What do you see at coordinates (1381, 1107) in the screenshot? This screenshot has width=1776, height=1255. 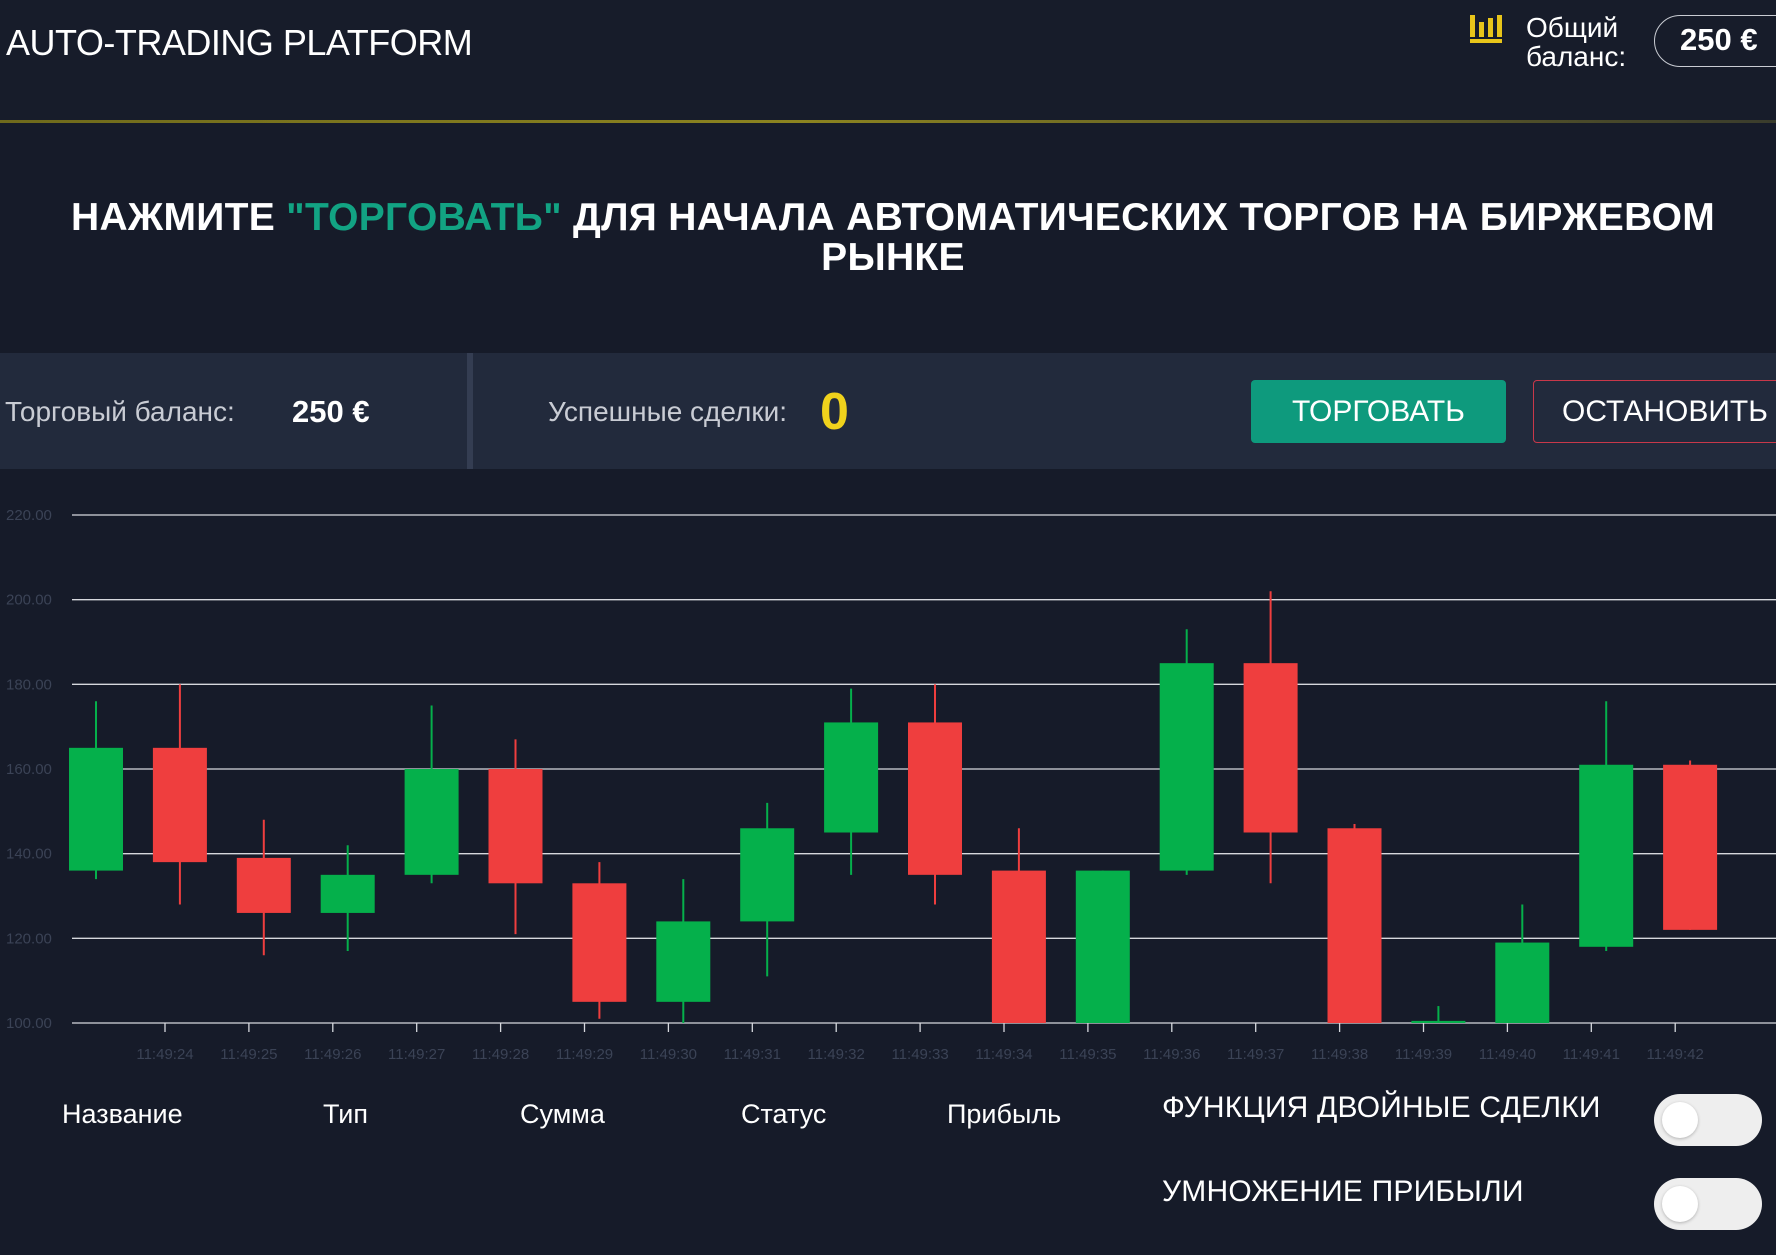 I see `double-trades-label: ФУНКЦИЯ ДВОЙНЫЕ СДЕЛКИ` at bounding box center [1381, 1107].